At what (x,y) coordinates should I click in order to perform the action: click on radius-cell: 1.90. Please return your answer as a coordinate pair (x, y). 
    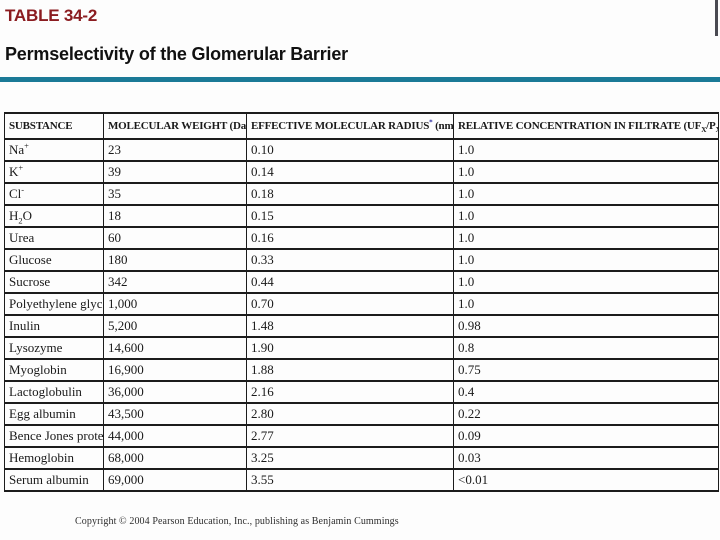
    Looking at the image, I should click on (350, 348).